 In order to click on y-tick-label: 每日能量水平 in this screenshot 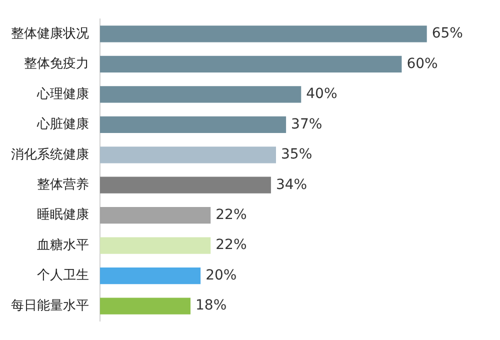, I will do `click(50, 306)`.